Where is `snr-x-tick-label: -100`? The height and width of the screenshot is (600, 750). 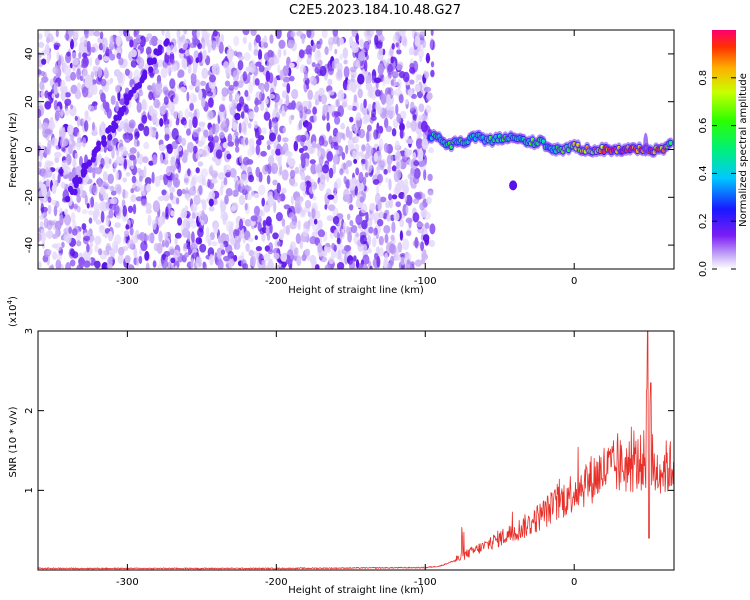
snr-x-tick-label: -100 is located at coordinates (425, 582).